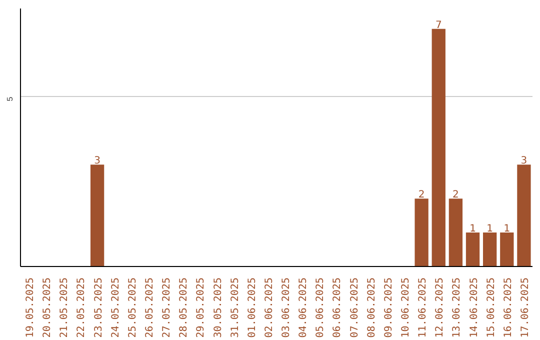 This screenshot has width=540, height=340. What do you see at coordinates (235, 307) in the screenshot?
I see `x-tick-label: 31.05.2025` at bounding box center [235, 307].